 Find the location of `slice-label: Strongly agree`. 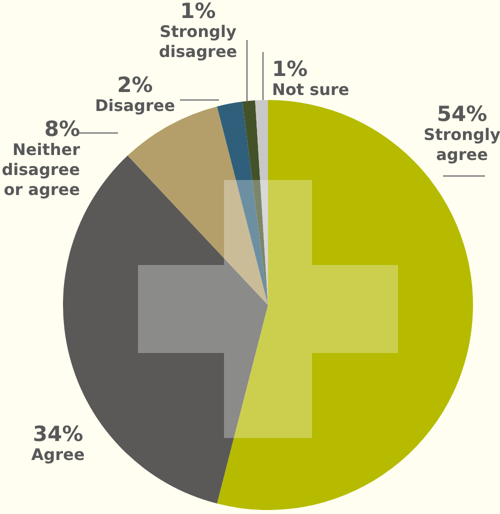

slice-label: Strongly agree is located at coordinates (462, 144).